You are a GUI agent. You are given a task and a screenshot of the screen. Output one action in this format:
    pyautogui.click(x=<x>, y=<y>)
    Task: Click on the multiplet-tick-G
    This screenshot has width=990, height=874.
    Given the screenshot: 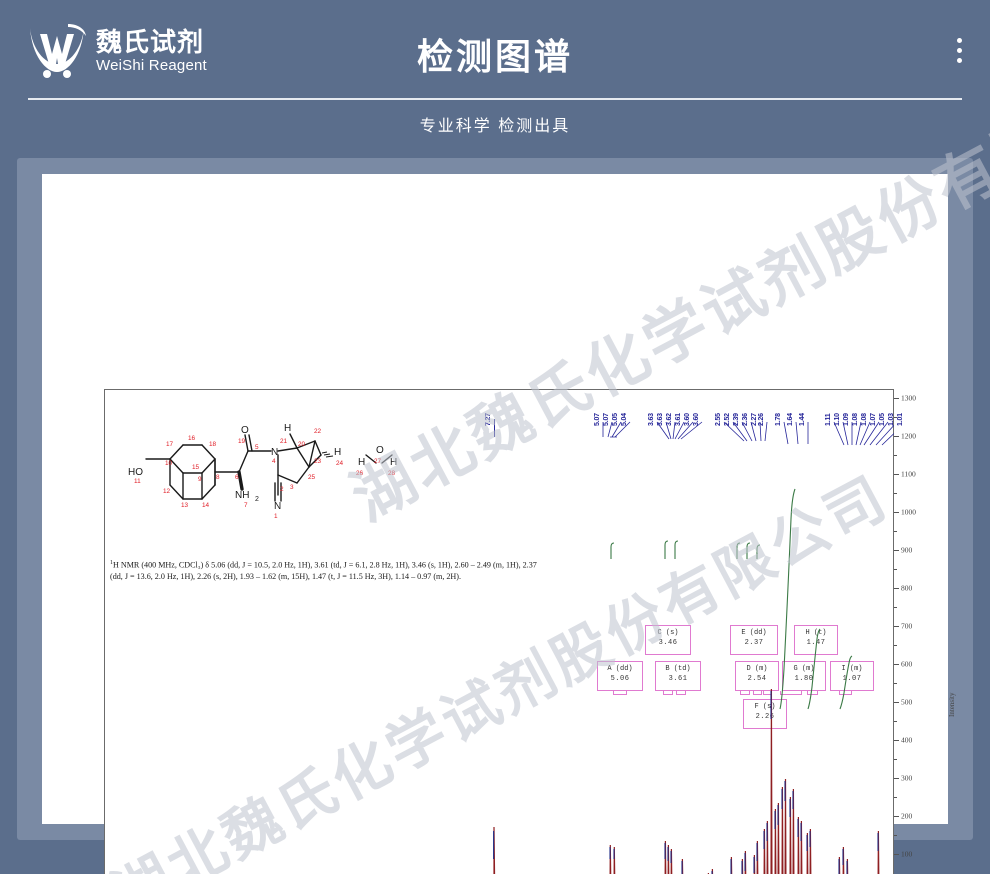 What is the action you would take?
    pyautogui.click(x=791, y=693)
    